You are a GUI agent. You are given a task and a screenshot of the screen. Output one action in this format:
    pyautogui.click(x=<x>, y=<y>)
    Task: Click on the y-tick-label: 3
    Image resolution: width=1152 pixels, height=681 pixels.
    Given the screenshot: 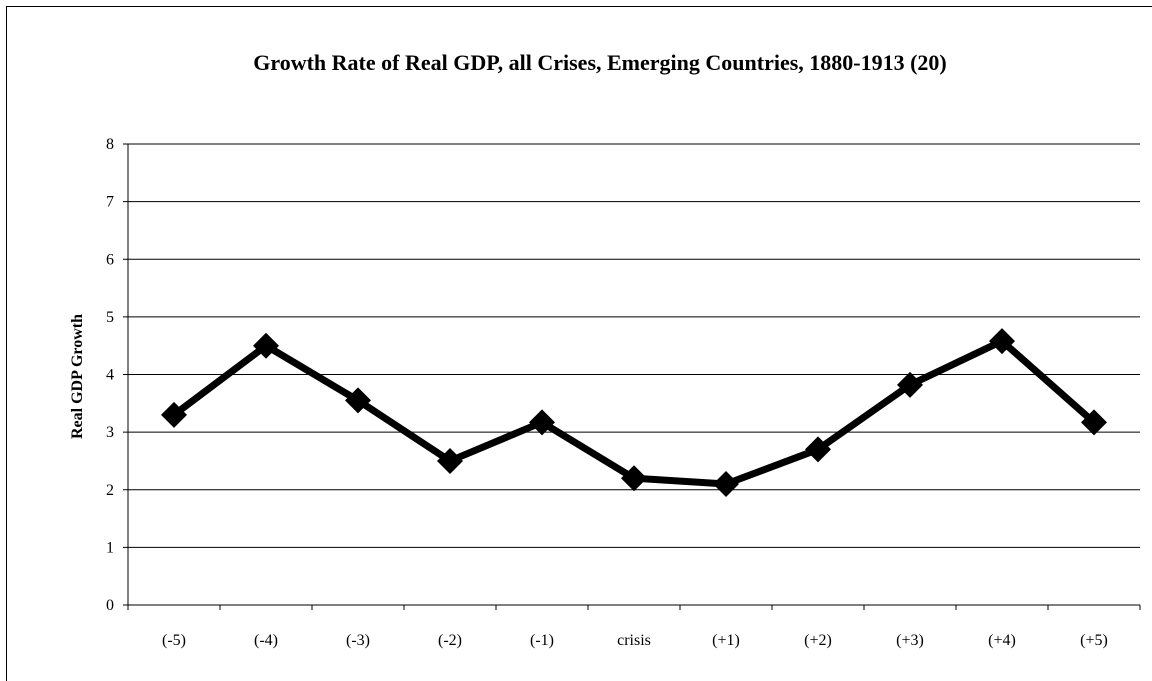 What is the action you would take?
    pyautogui.click(x=110, y=432)
    